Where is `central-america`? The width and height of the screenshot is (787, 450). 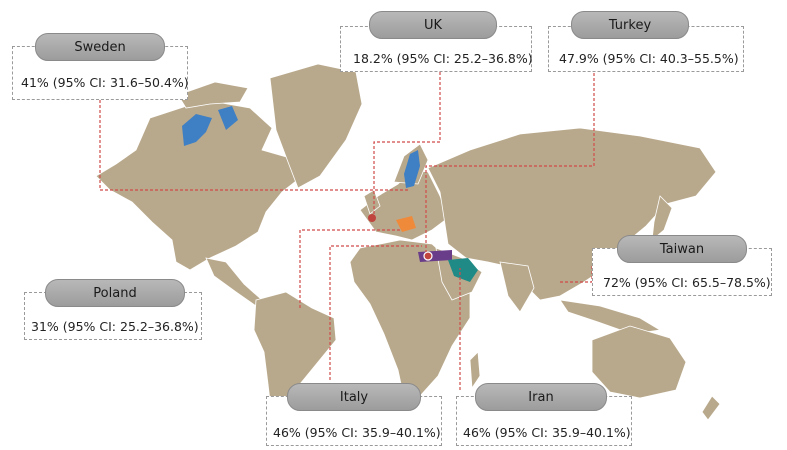
central-america is located at coordinates (234, 282).